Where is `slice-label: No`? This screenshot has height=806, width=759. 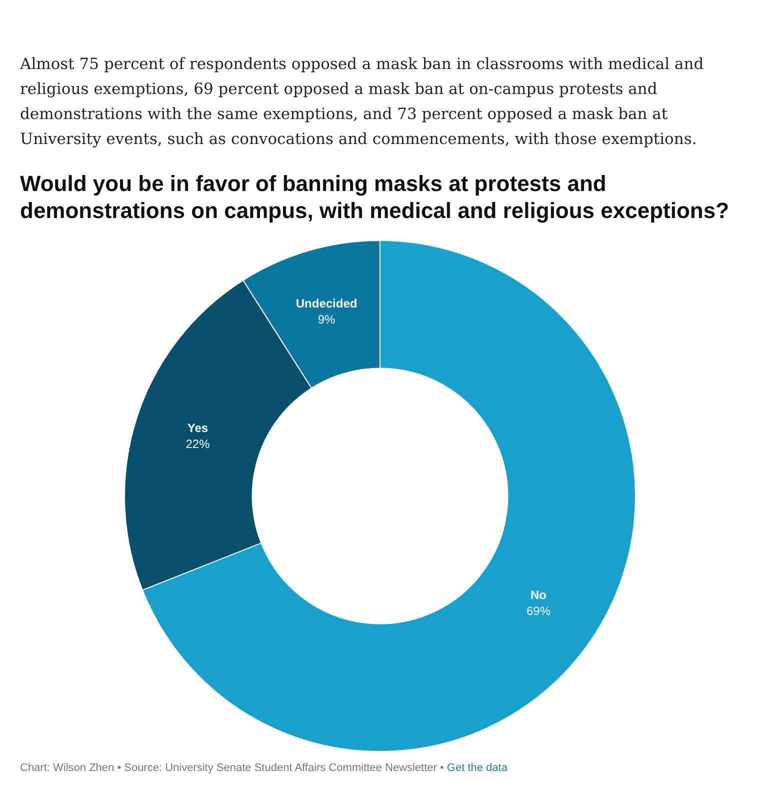 slice-label: No is located at coordinates (538, 595).